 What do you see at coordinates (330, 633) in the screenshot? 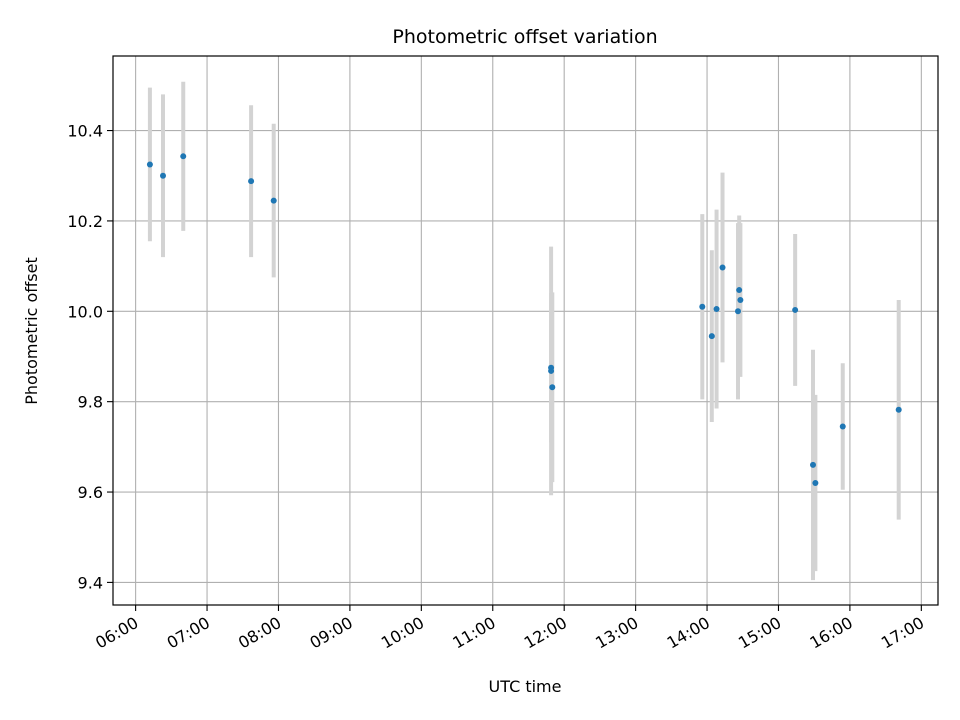
I see `x-tick-label: 09:00` at bounding box center [330, 633].